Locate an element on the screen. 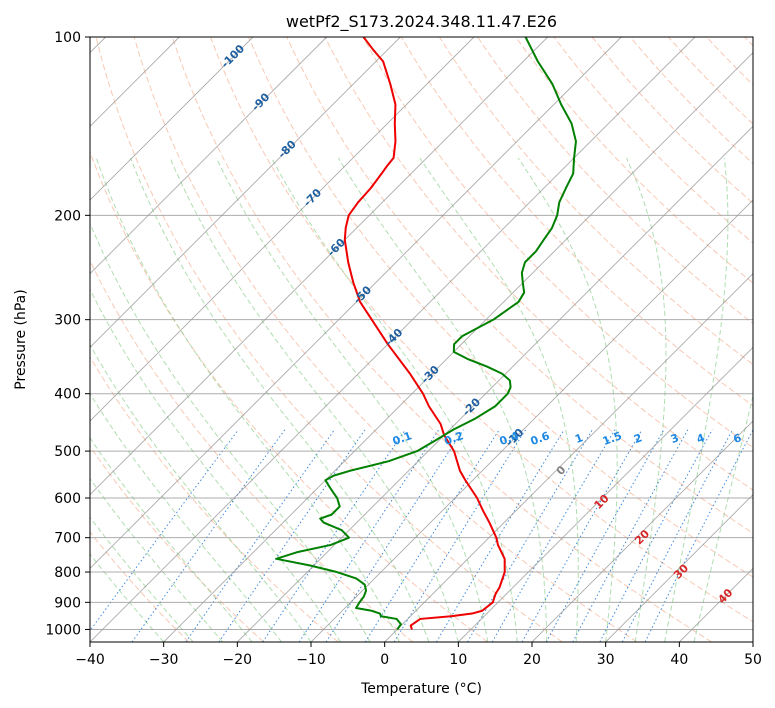  x-tick-label: 30 is located at coordinates (606, 660).